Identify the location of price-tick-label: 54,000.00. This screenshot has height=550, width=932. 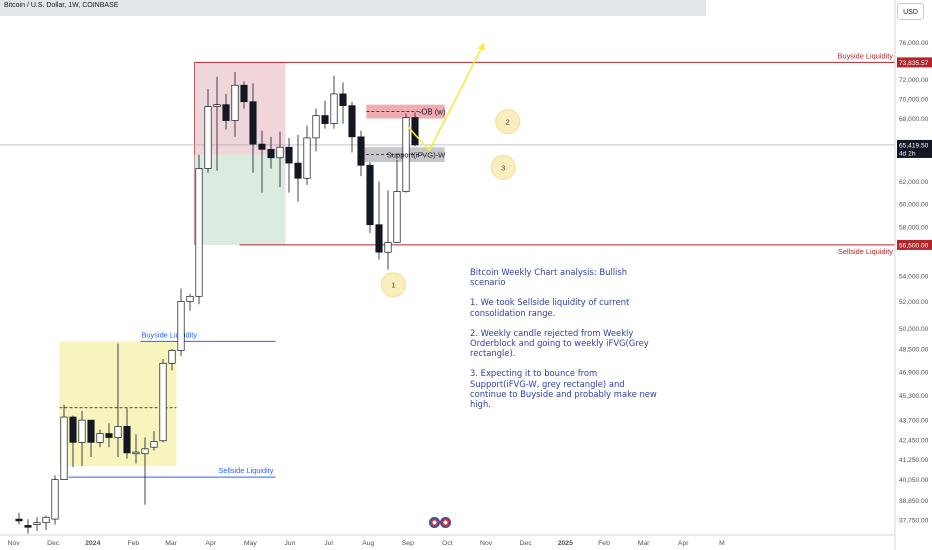
(914, 276).